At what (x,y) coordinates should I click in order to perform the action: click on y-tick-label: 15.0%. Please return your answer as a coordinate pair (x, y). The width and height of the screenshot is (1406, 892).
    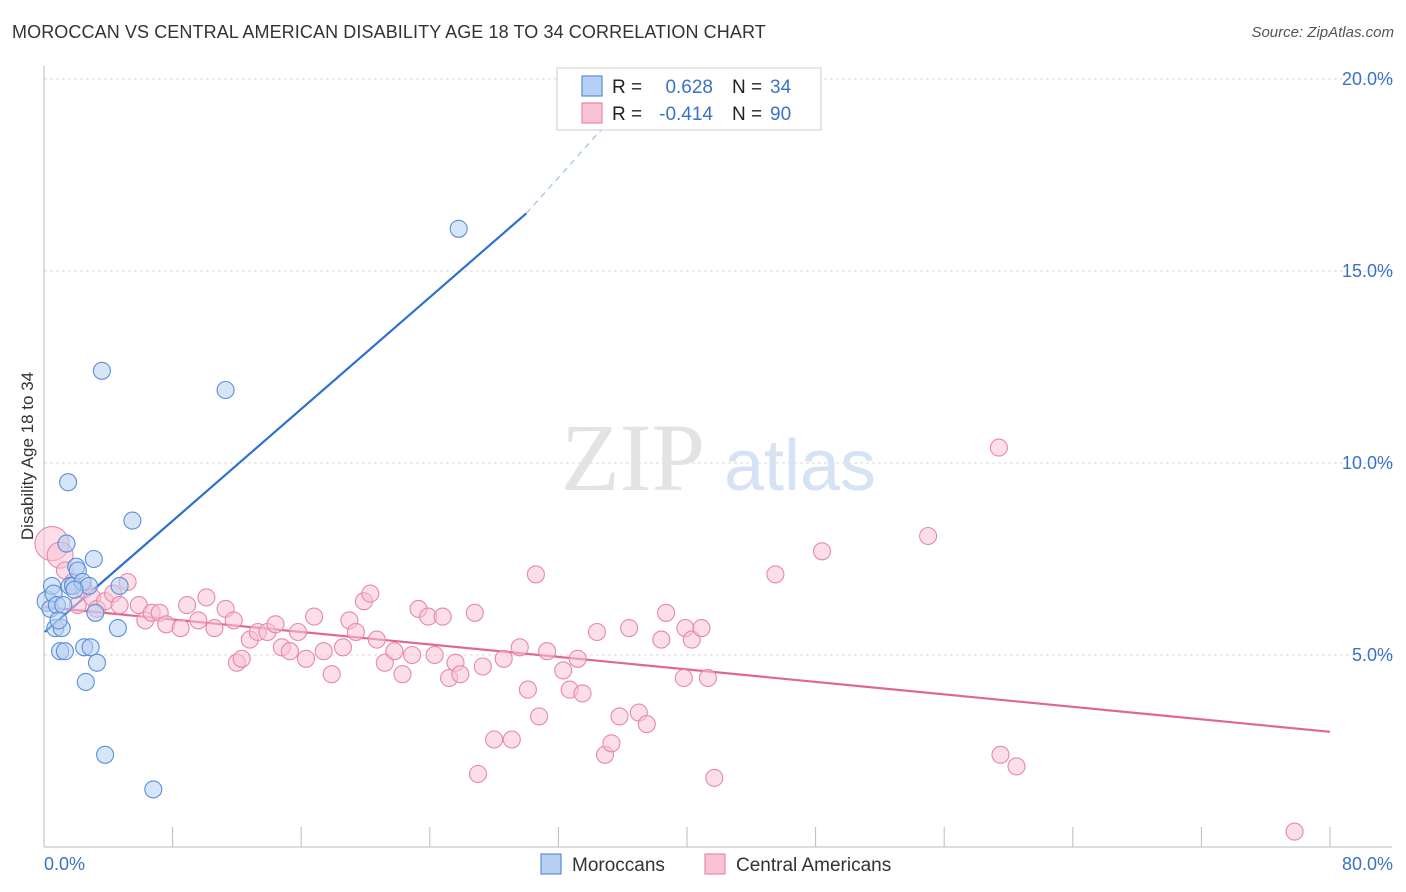
    Looking at the image, I should click on (1367, 271).